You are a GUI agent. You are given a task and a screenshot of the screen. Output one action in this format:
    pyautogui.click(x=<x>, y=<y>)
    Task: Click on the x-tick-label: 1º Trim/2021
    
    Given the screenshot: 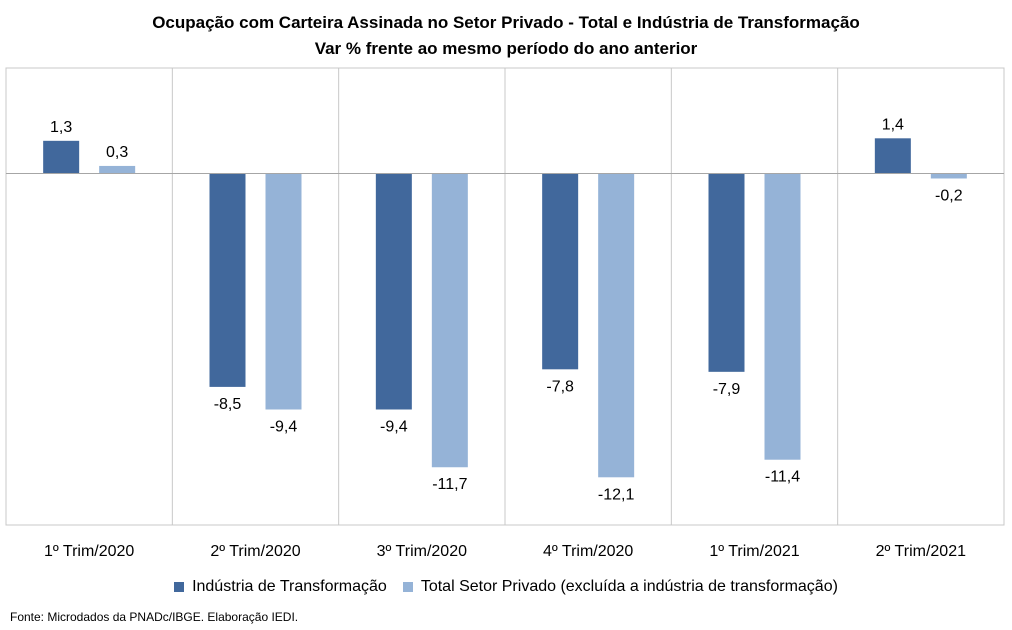 What is the action you would take?
    pyautogui.click(x=754, y=551)
    